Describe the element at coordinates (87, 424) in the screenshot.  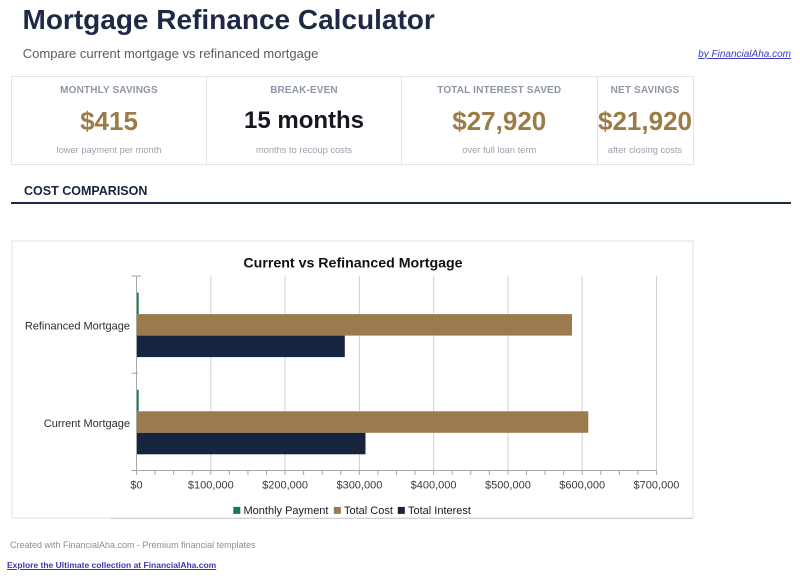
I see `svg-text: Current Mortgage` at that location.